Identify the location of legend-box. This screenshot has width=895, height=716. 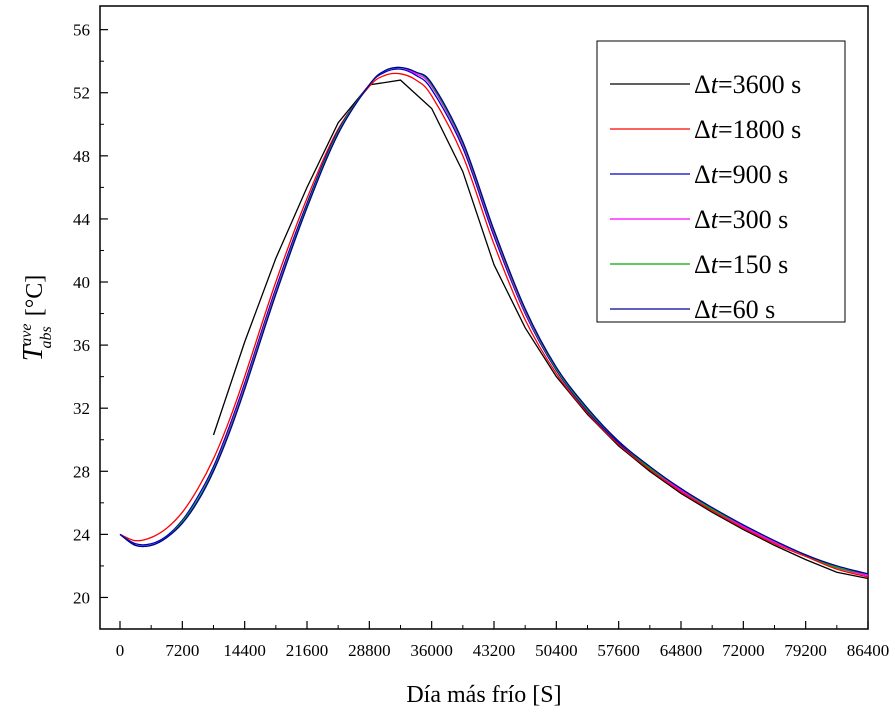
(721, 181).